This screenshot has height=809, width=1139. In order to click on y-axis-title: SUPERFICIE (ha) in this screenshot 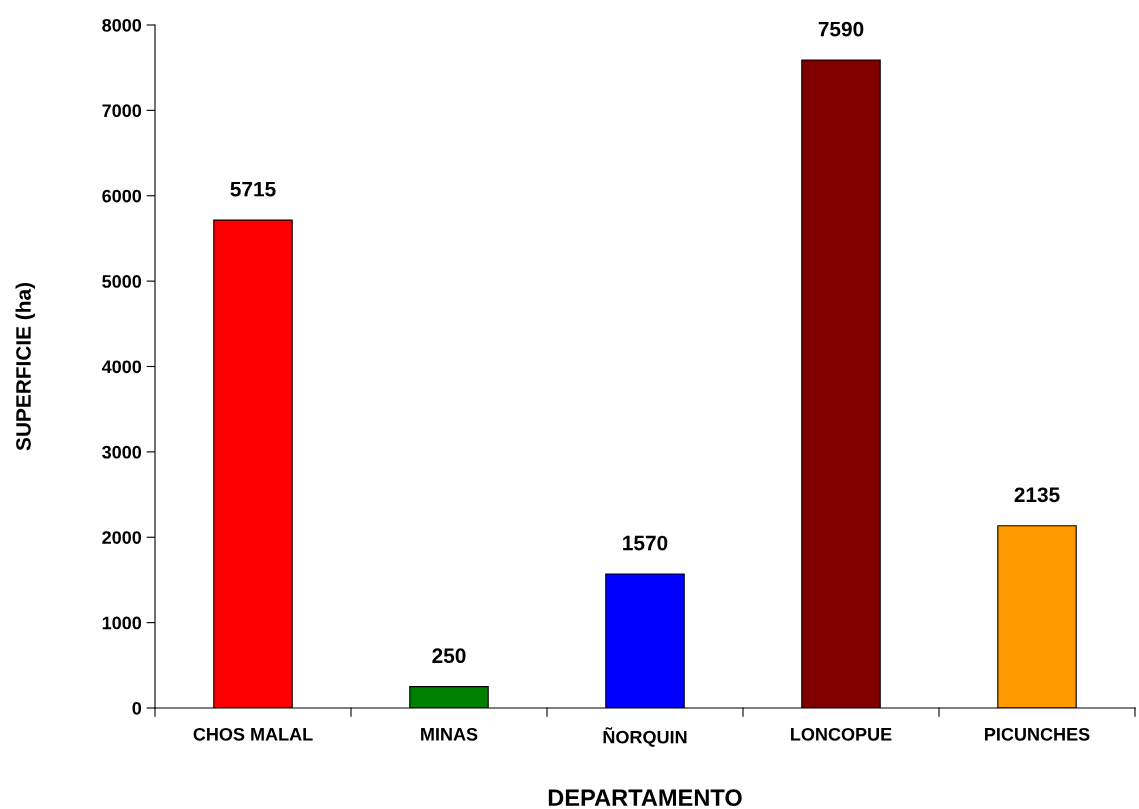, I will do `click(25, 367)`.